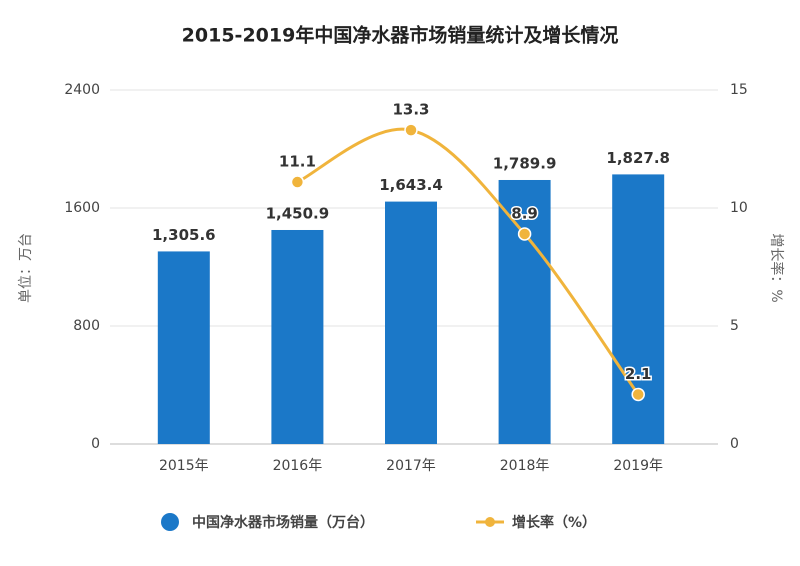 This screenshot has height=566, width=800. What do you see at coordinates (400, 35) in the screenshot?
I see `chart-title: 2015-2019年中国净水器市场销量统计及增长情况` at bounding box center [400, 35].